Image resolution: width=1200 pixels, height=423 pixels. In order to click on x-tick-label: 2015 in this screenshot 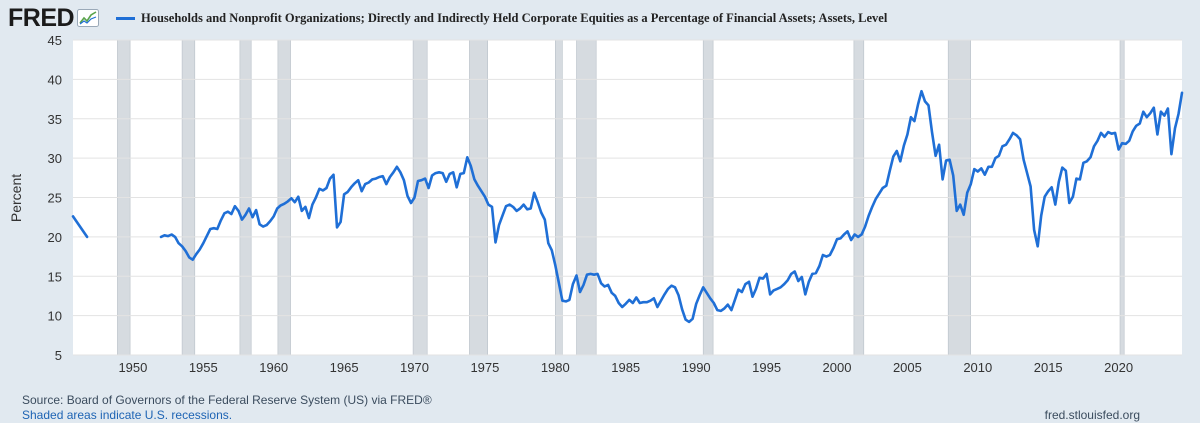, I will do `click(1048, 367)`.